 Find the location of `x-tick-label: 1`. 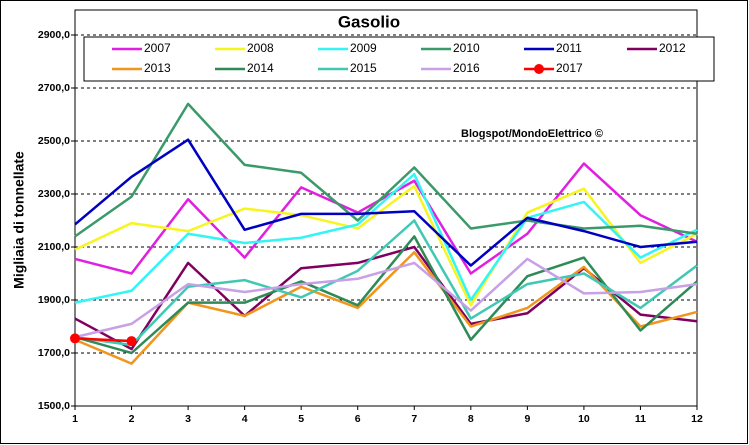

x-tick-label: 1 is located at coordinates (75, 419).